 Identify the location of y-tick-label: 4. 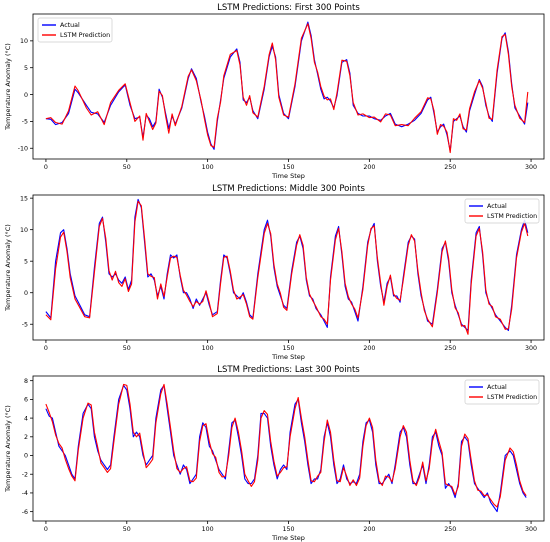
(26, 418).